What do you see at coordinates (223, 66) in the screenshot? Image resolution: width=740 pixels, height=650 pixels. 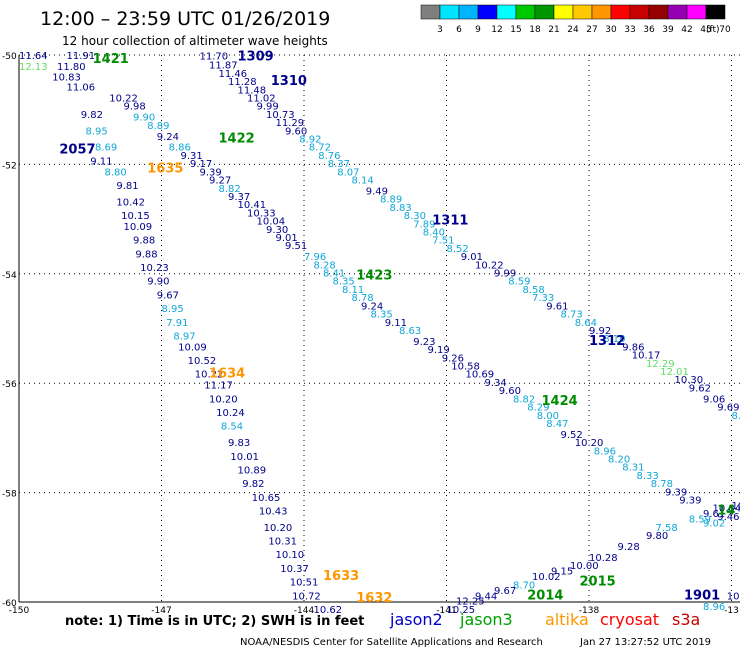 I see `wave-height-value: 11.87` at bounding box center [223, 66].